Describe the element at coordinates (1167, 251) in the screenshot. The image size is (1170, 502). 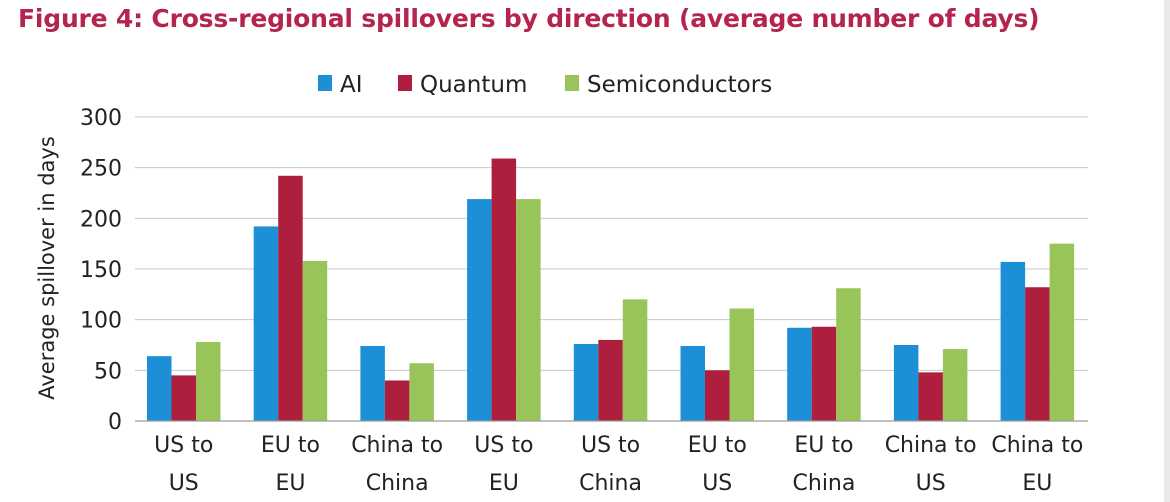
I see `window-edge` at that location.